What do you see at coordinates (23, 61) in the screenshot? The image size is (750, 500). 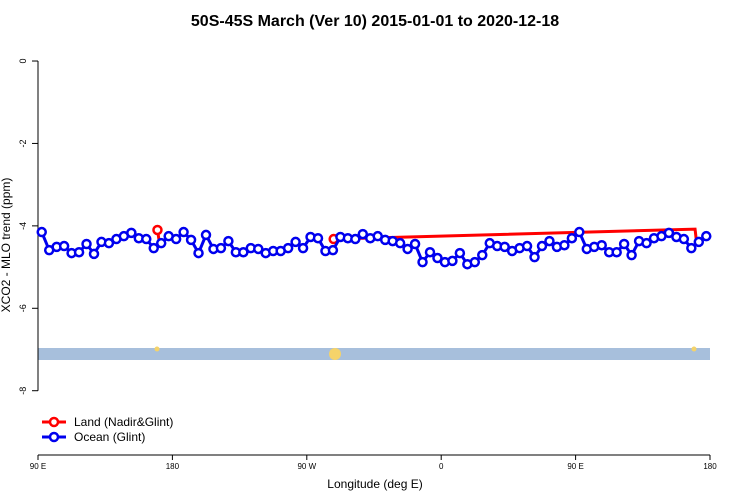 I see `y-tick-label: 0` at bounding box center [23, 61].